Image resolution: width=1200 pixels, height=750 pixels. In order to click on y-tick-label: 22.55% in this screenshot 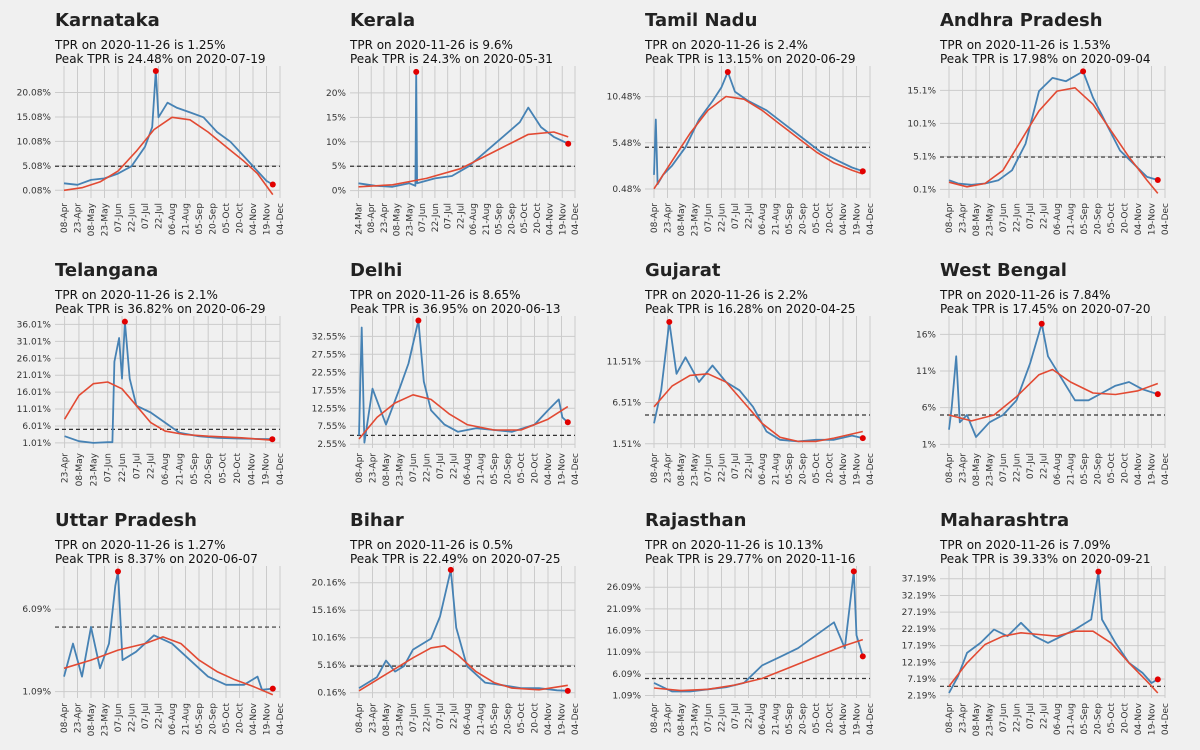, I will do `click(329, 373)`.